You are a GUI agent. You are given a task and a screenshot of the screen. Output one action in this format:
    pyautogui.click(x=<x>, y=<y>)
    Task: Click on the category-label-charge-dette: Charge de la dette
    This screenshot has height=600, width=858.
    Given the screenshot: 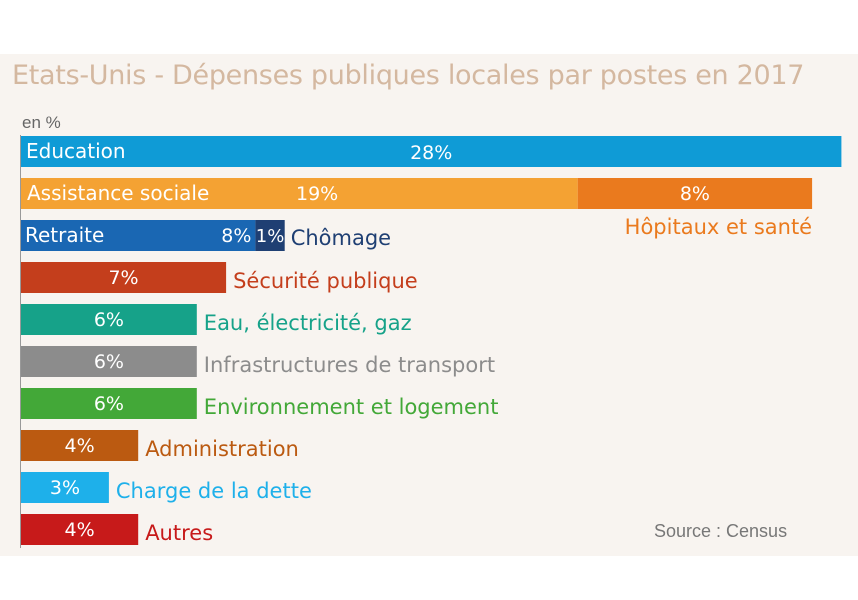 What is the action you would take?
    pyautogui.click(x=214, y=491)
    